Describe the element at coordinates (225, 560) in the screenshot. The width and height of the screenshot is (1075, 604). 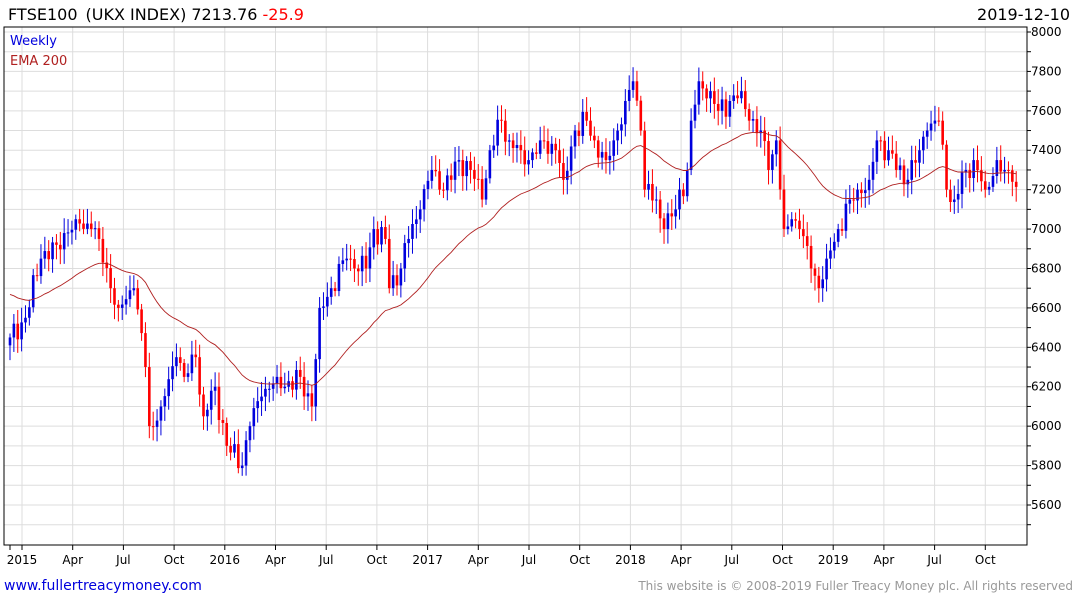
I see `x-tick-label: 2016` at that location.